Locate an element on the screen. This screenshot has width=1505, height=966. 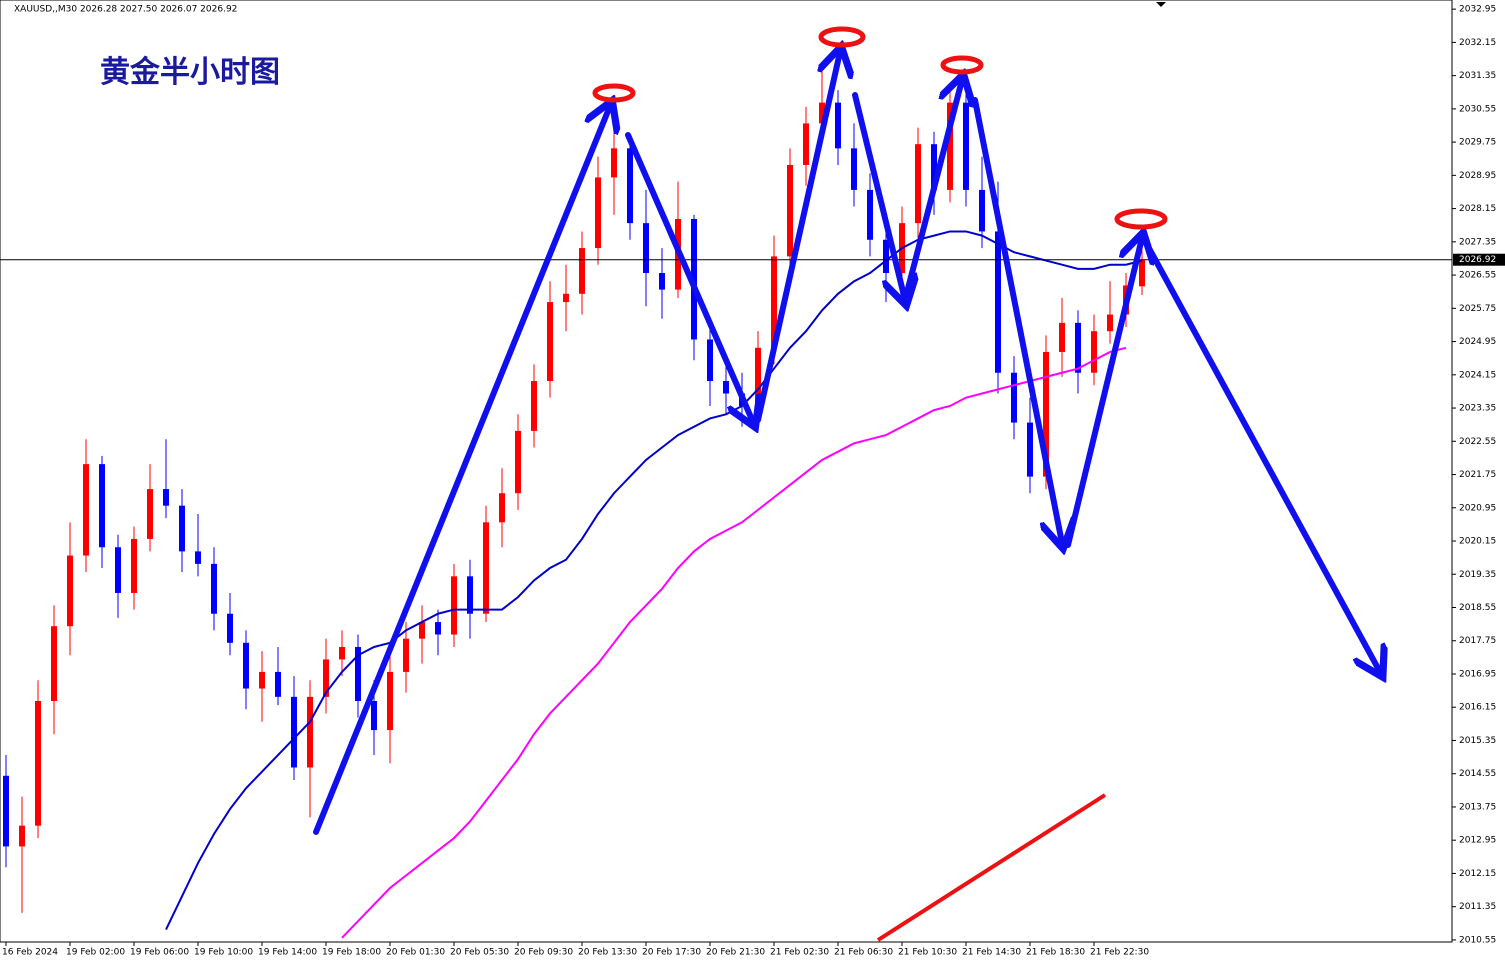
y-tick-label: 2022.55 is located at coordinates (1477, 442).